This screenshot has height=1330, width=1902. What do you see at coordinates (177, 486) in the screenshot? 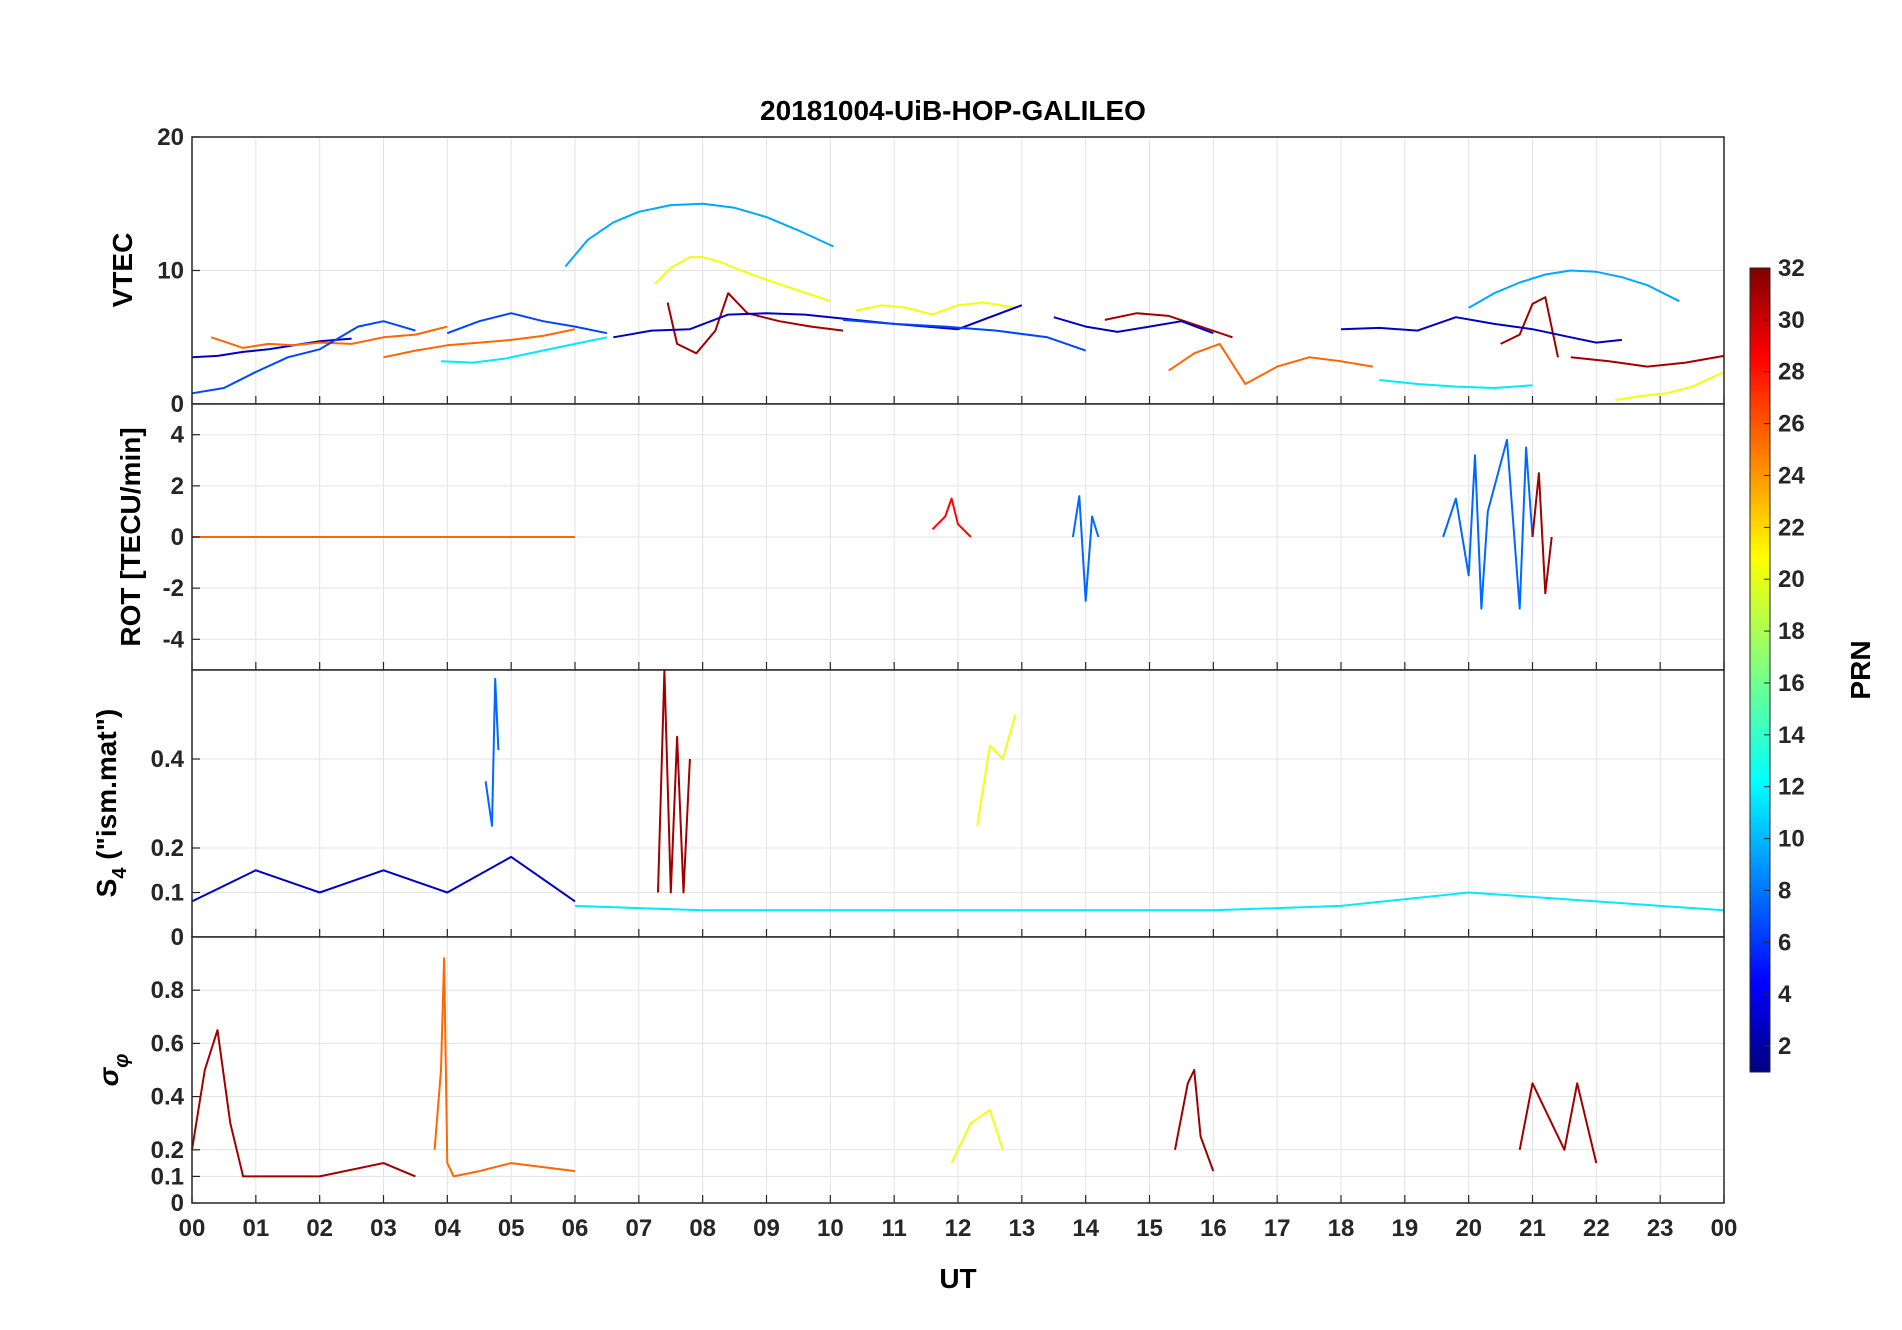
I see `rot-y-tick-label: 2` at bounding box center [177, 486].